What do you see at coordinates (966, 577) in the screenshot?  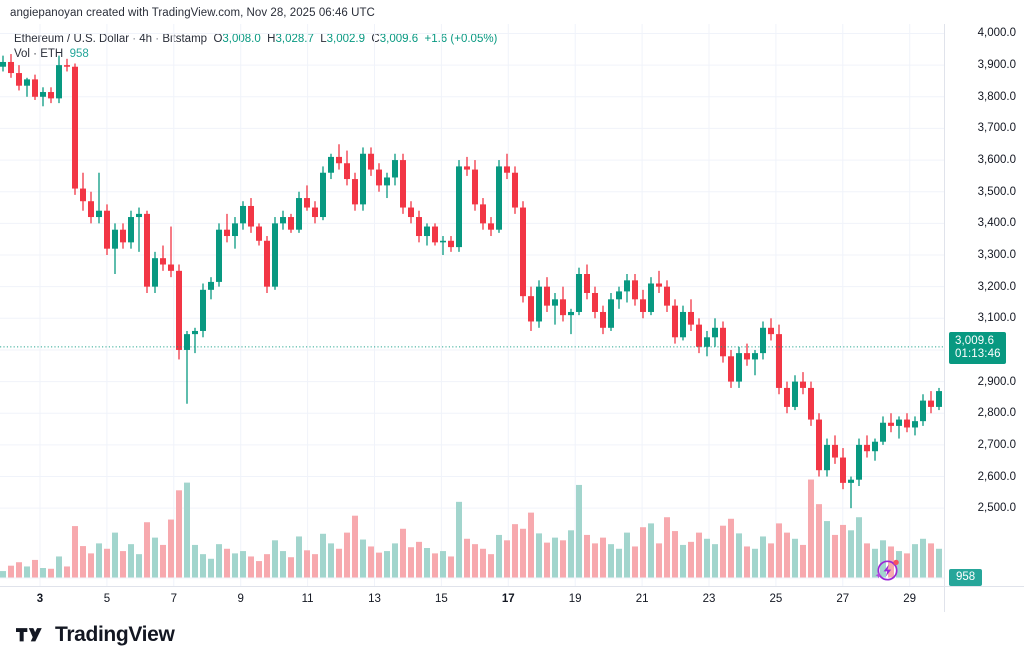 I see `volume-value-badge: 958` at bounding box center [966, 577].